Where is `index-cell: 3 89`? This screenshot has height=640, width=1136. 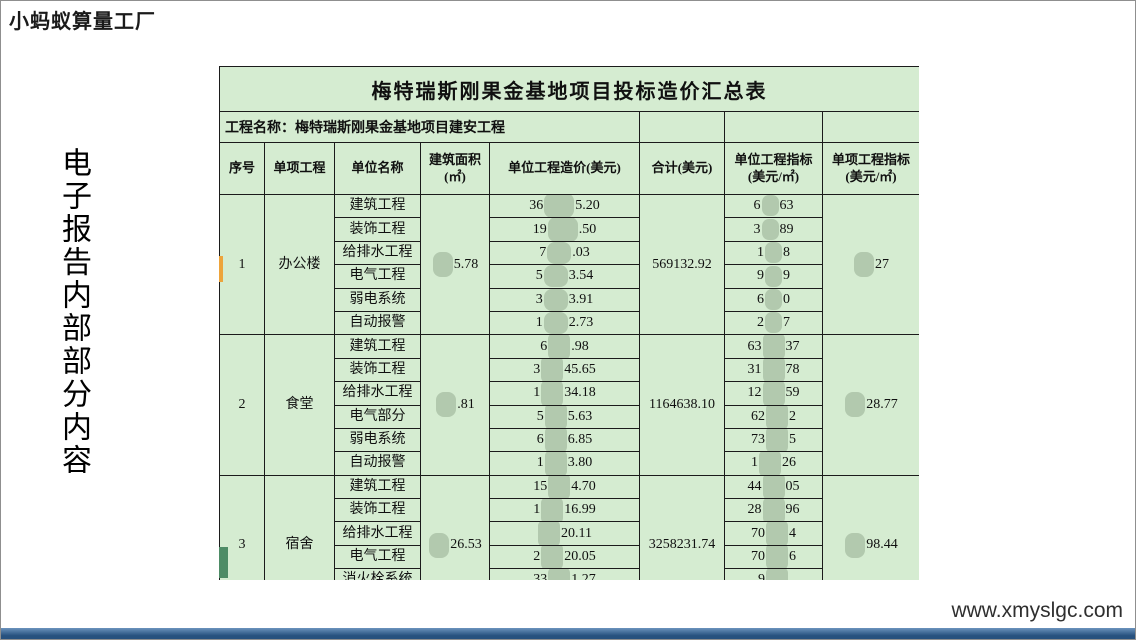 index-cell: 3 89 is located at coordinates (773, 229).